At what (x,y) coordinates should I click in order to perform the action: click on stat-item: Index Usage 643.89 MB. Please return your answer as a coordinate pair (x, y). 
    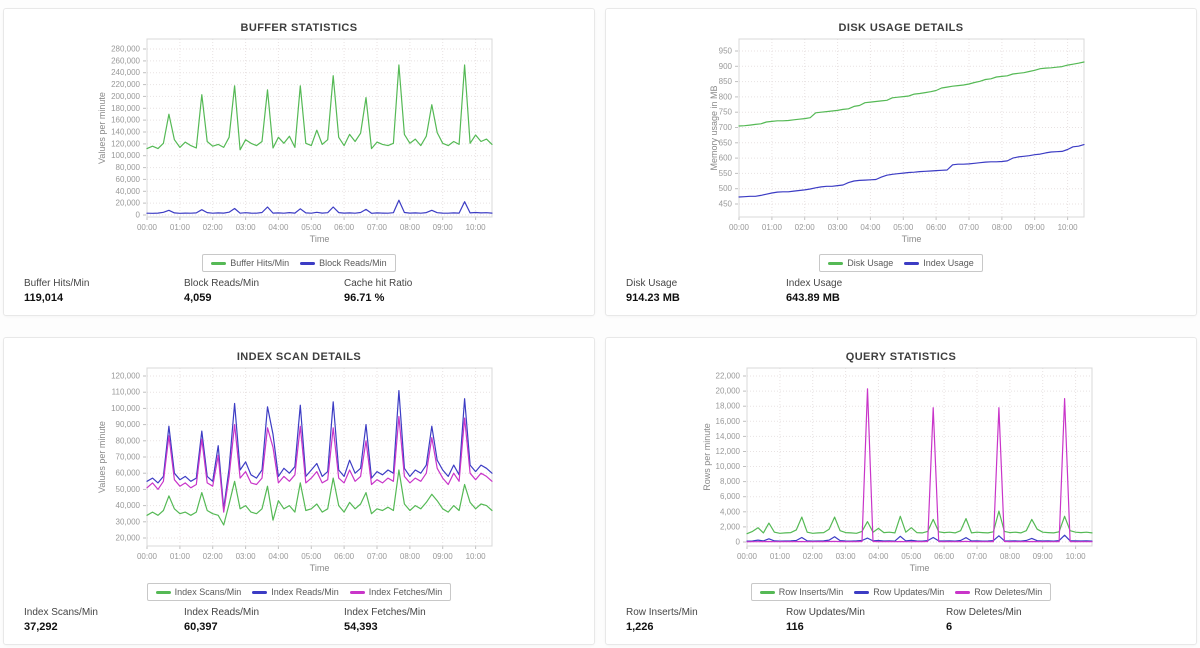
    Looking at the image, I should click on (866, 291).